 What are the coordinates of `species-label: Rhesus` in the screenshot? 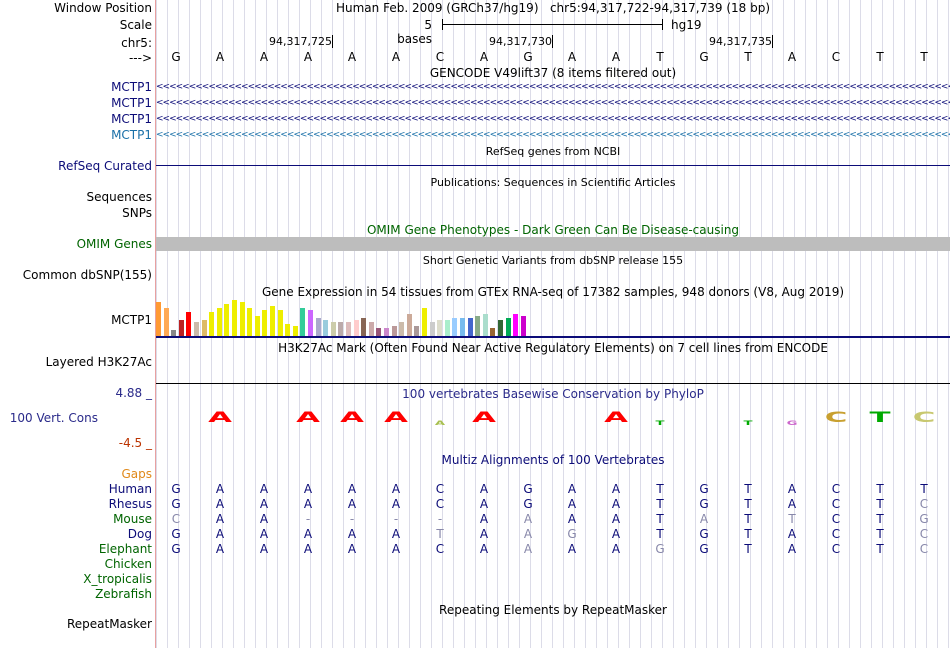 It's located at (130, 504).